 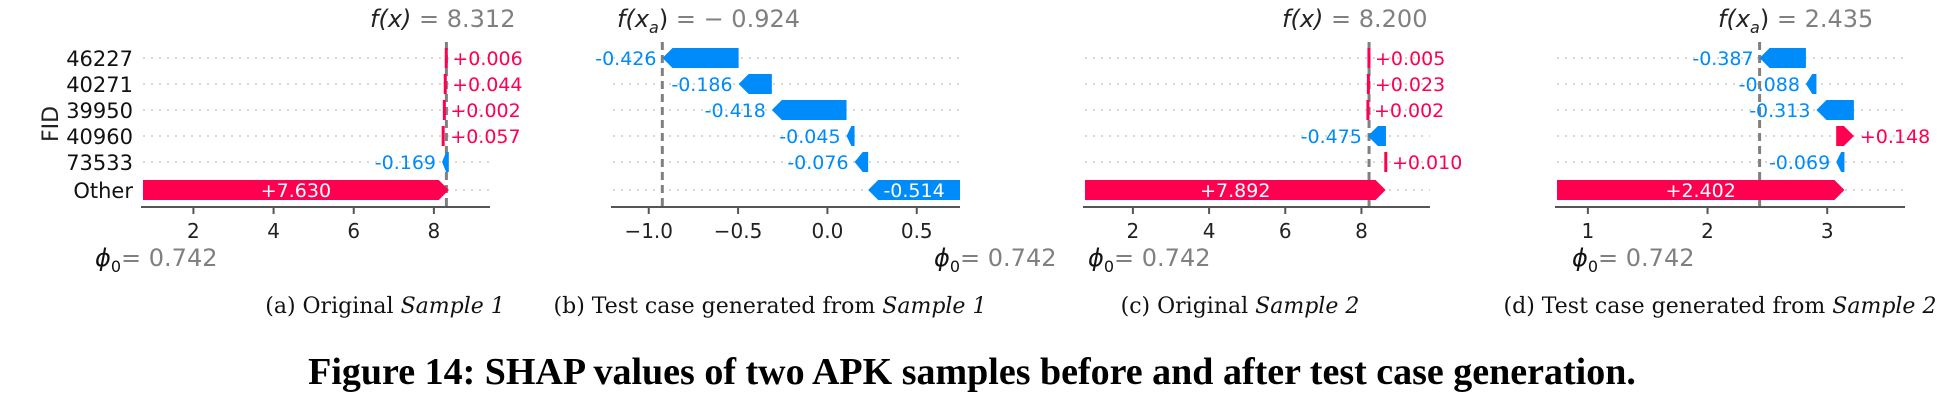 I want to click on bar-value-label: +0.023, so click(x=1410, y=85).